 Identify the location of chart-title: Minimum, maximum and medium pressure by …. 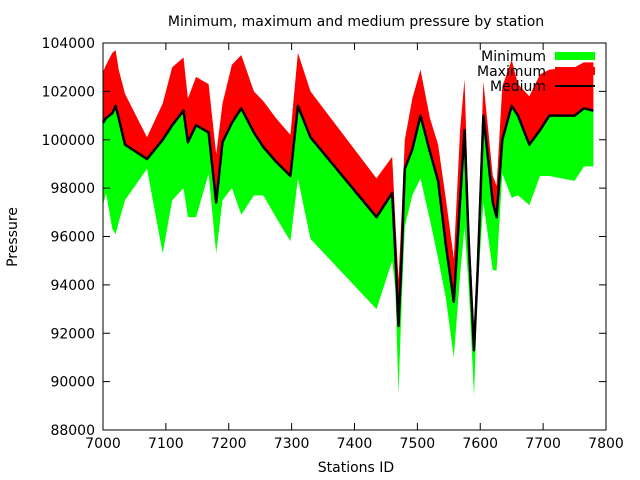
(356, 22).